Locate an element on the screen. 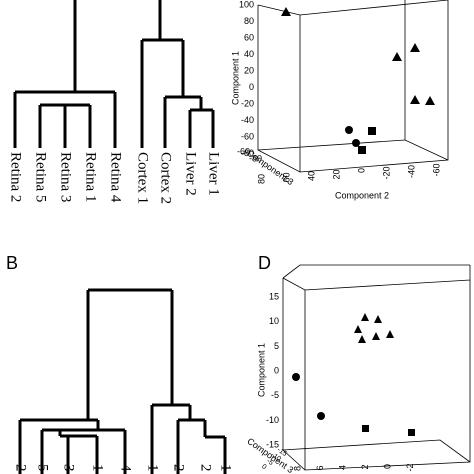 The width and height of the screenshot is (474, 474). leaf-label: Cortex 1 is located at coordinates (143, 178).